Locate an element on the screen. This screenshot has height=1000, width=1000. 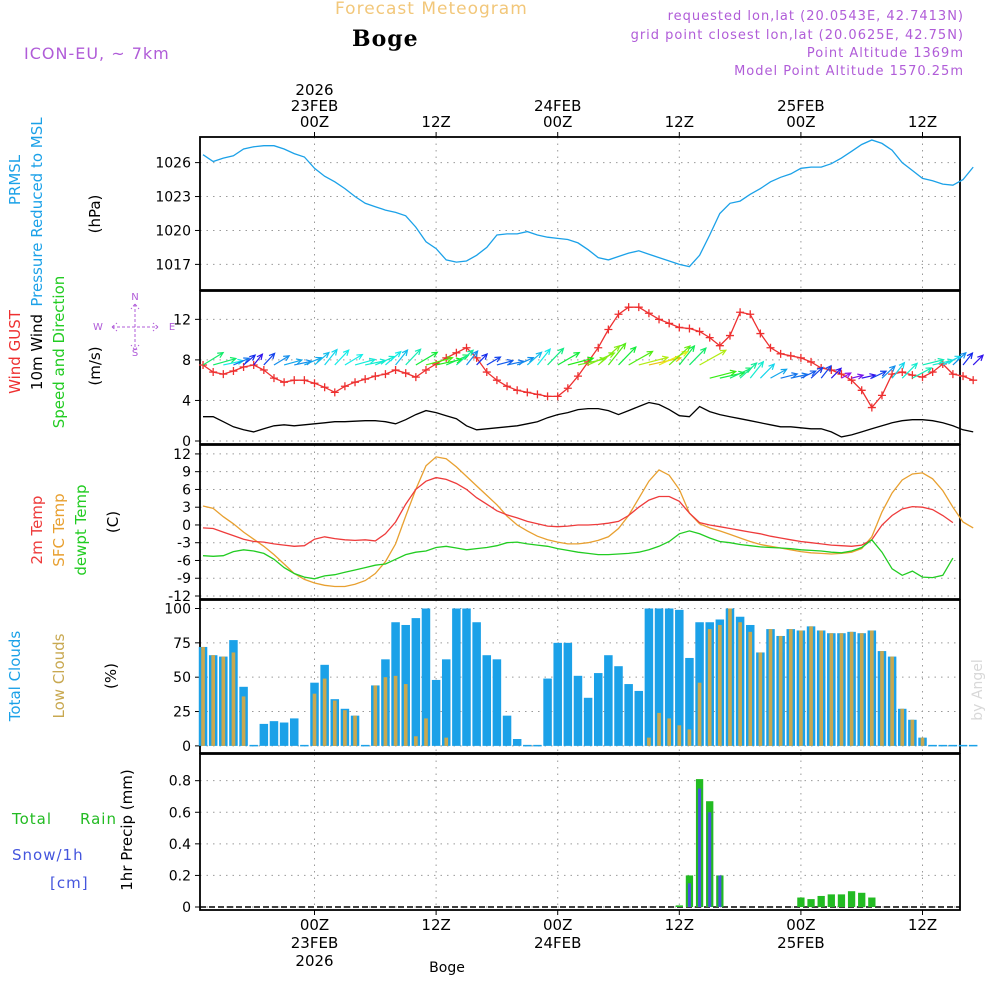
precip-snow-unit: [cm] is located at coordinates (69, 883).